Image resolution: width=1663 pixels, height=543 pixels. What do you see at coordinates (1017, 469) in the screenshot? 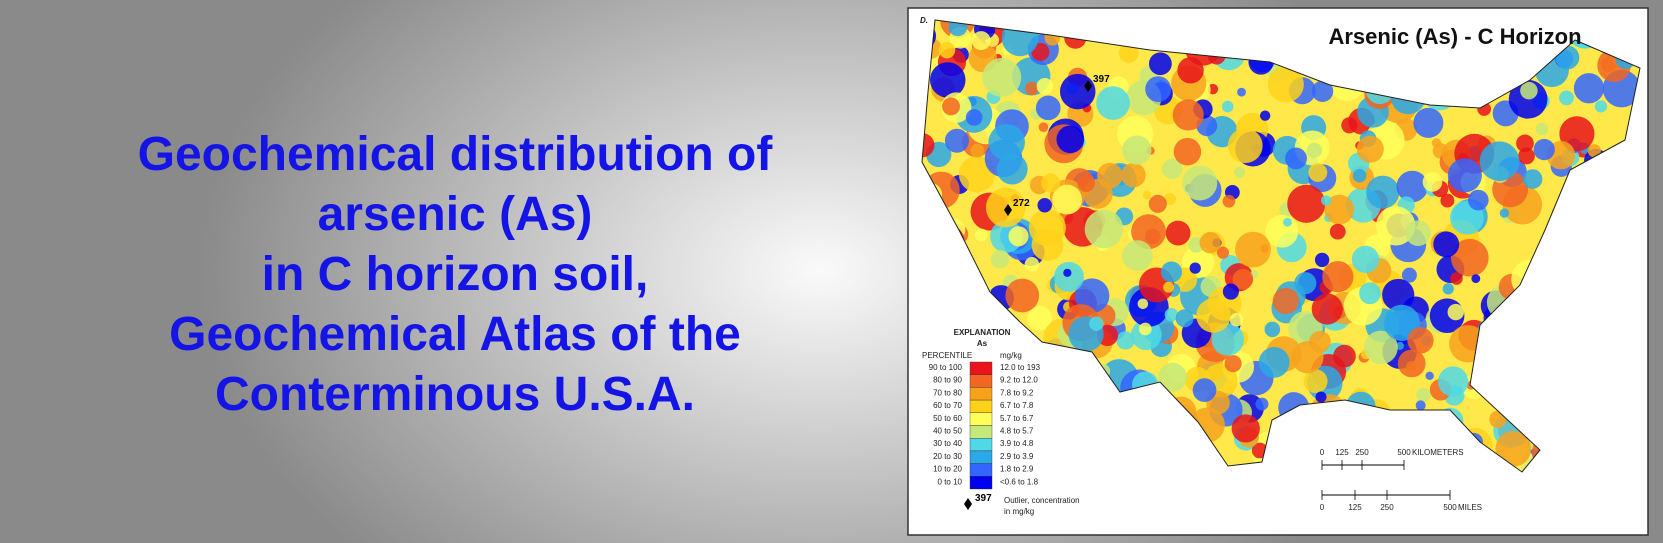
I see `legend-range: 1.8 to 2.9` at bounding box center [1017, 469].